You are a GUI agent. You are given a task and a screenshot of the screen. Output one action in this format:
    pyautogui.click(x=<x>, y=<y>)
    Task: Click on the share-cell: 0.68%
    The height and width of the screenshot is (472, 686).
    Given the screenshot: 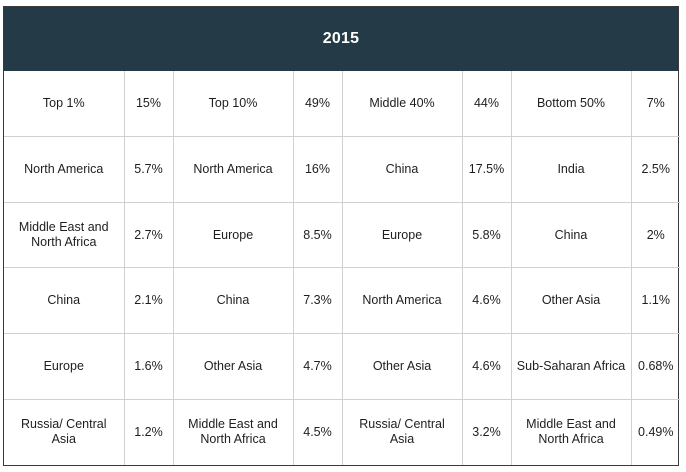 What is the action you would take?
    pyautogui.click(x=655, y=366)
    